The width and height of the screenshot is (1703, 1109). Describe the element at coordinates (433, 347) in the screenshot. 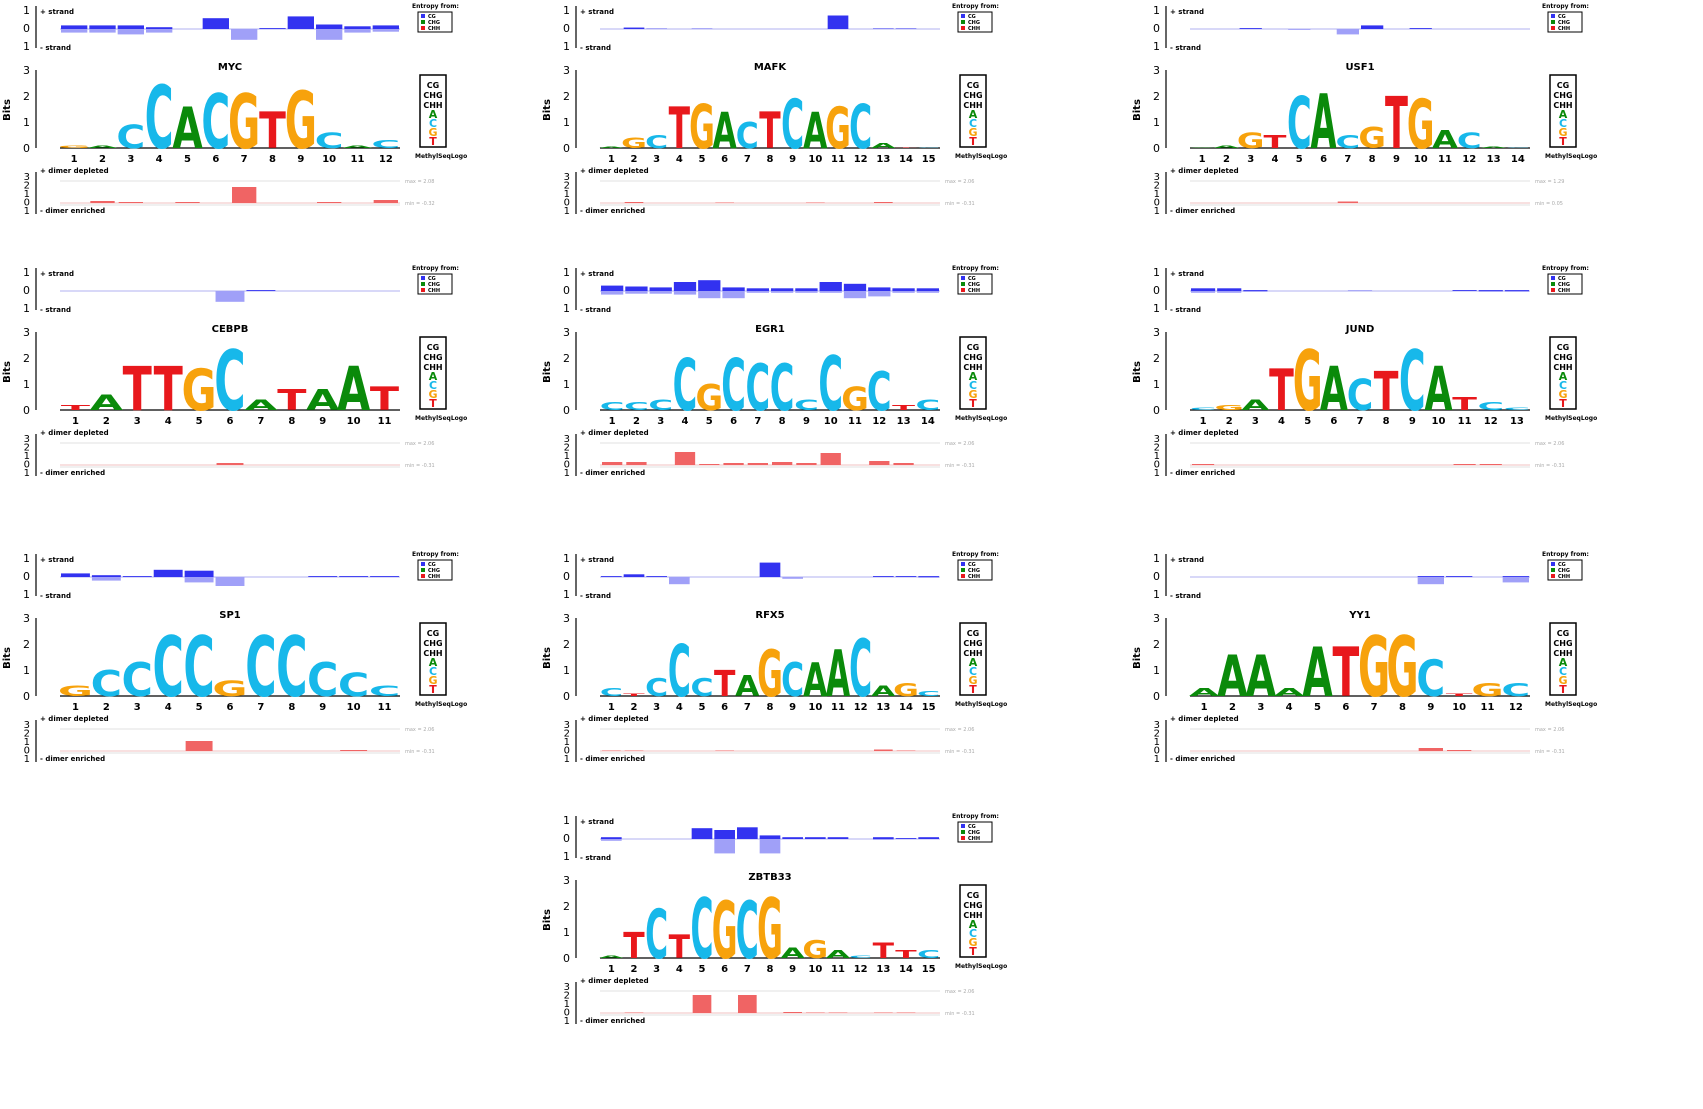

I see `methyl-context: CG` at that location.